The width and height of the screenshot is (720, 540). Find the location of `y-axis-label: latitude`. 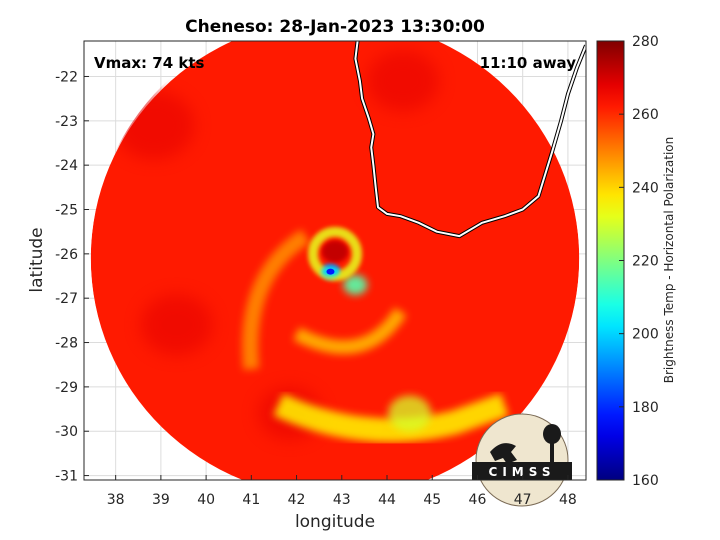

y-axis-label: latitude is located at coordinates (37, 259).